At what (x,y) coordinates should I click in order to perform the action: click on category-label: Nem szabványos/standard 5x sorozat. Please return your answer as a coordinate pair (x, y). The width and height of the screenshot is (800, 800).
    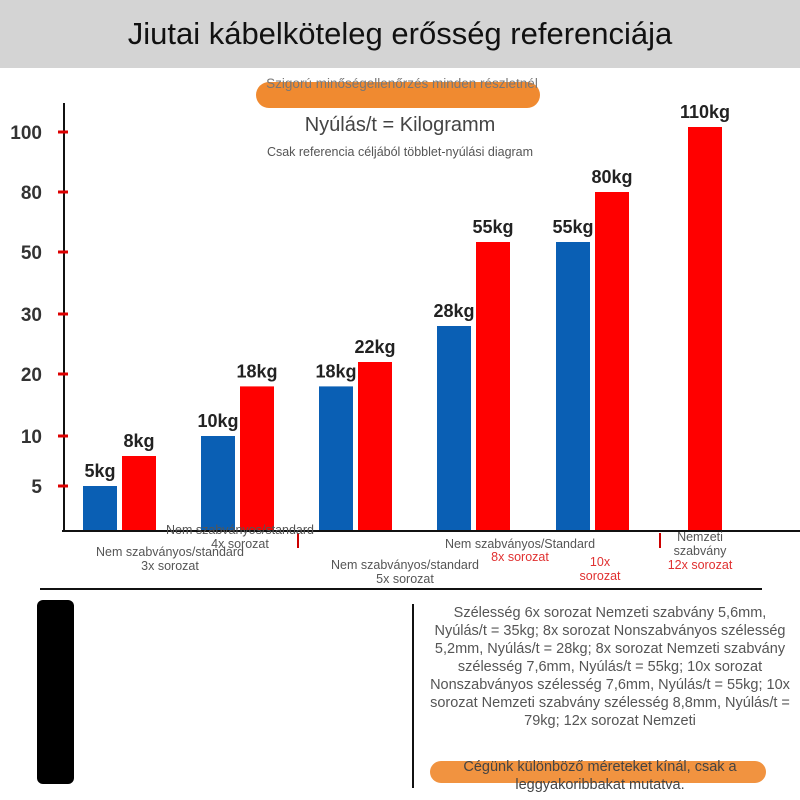
    Looking at the image, I should click on (405, 572).